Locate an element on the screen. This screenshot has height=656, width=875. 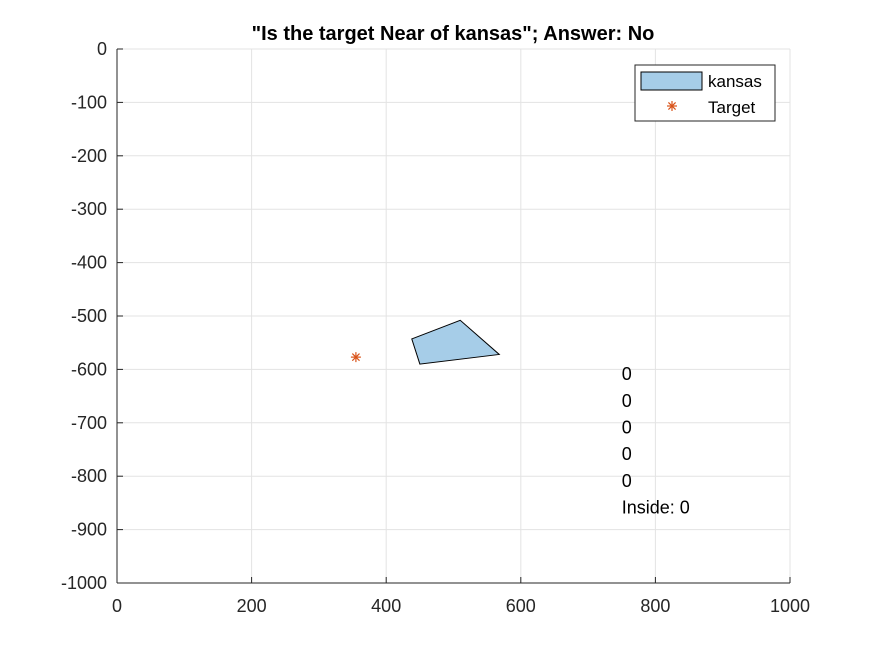
x-tick-label: 200 is located at coordinates (252, 606).